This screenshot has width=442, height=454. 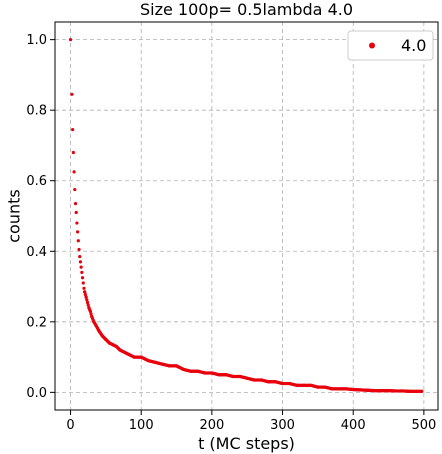 I want to click on legend: 4.0, so click(x=390, y=45).